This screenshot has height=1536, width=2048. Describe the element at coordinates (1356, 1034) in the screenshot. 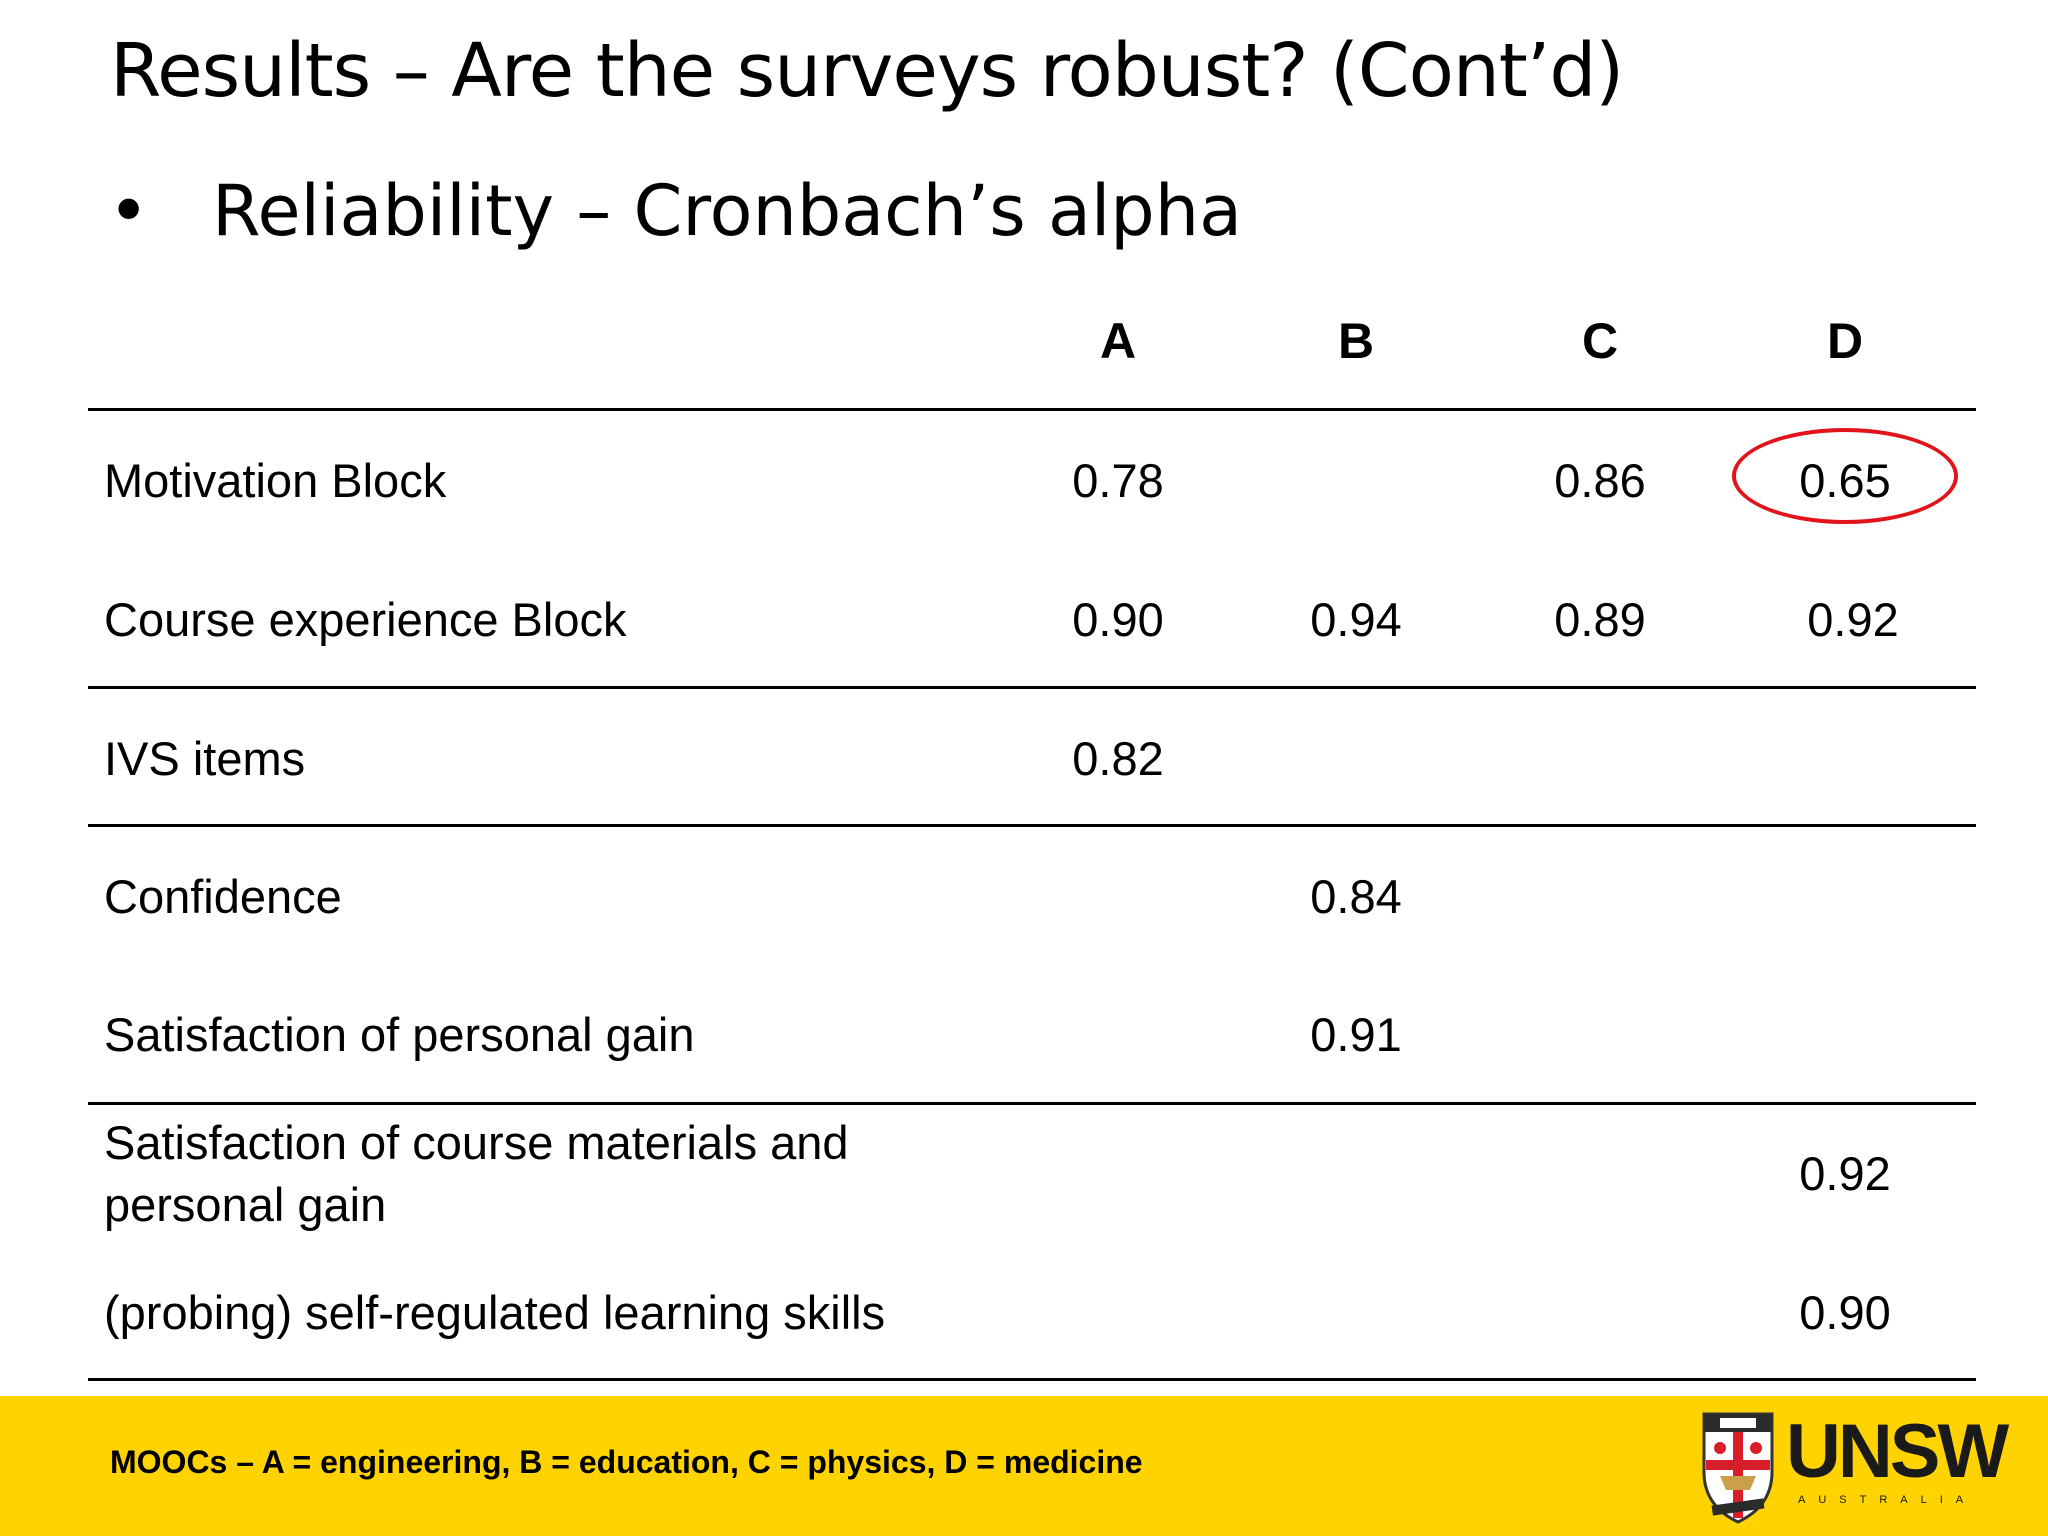

I see `cell-b: 0.91` at that location.